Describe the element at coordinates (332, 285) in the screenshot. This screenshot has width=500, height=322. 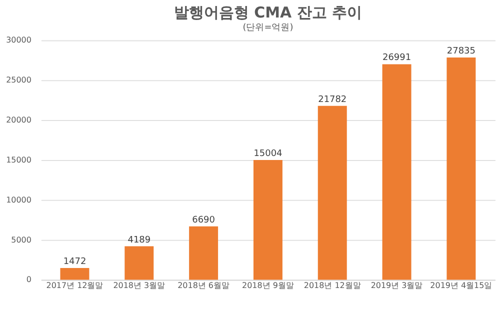
I see `x-tick-label: 2018년 12월말` at that location.